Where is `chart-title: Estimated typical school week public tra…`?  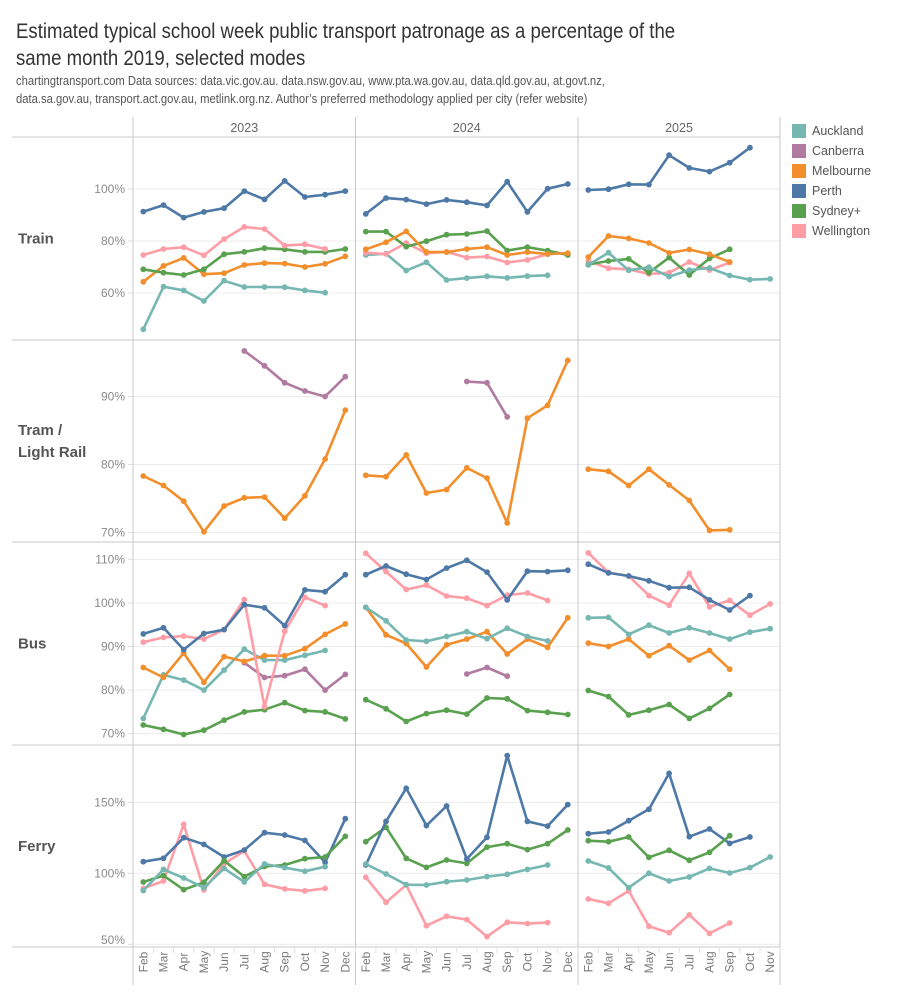 chart-title: Estimated typical school week public tra… is located at coordinates (345, 45).